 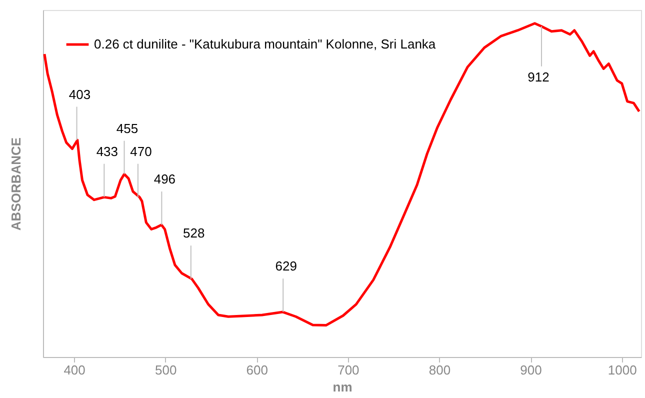 What do you see at coordinates (194, 233) in the screenshot?
I see `annotation: 528` at bounding box center [194, 233].